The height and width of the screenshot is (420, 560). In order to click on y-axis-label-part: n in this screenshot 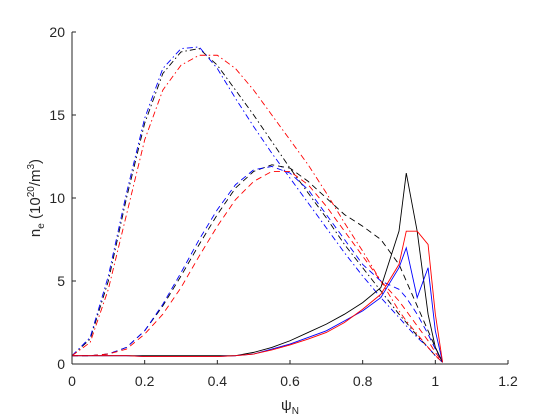, I will do `click(35, 233)`.